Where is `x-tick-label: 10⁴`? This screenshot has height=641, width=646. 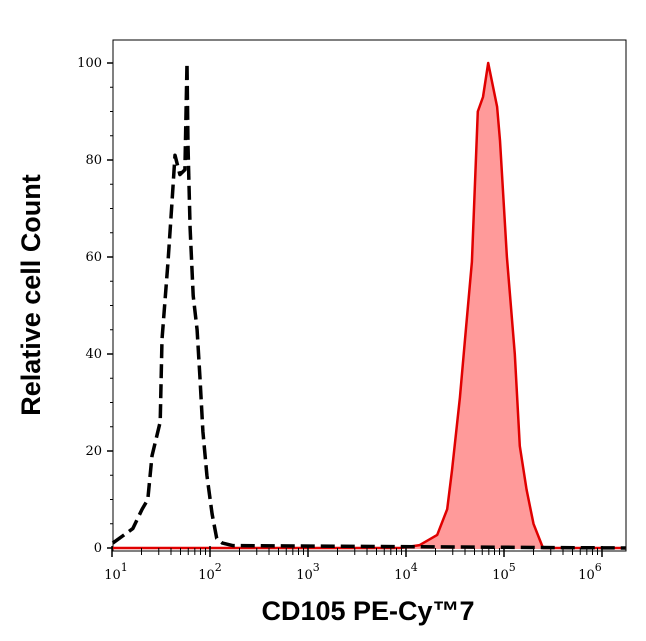 x-tick-label: 10⁴ is located at coordinates (406, 572).